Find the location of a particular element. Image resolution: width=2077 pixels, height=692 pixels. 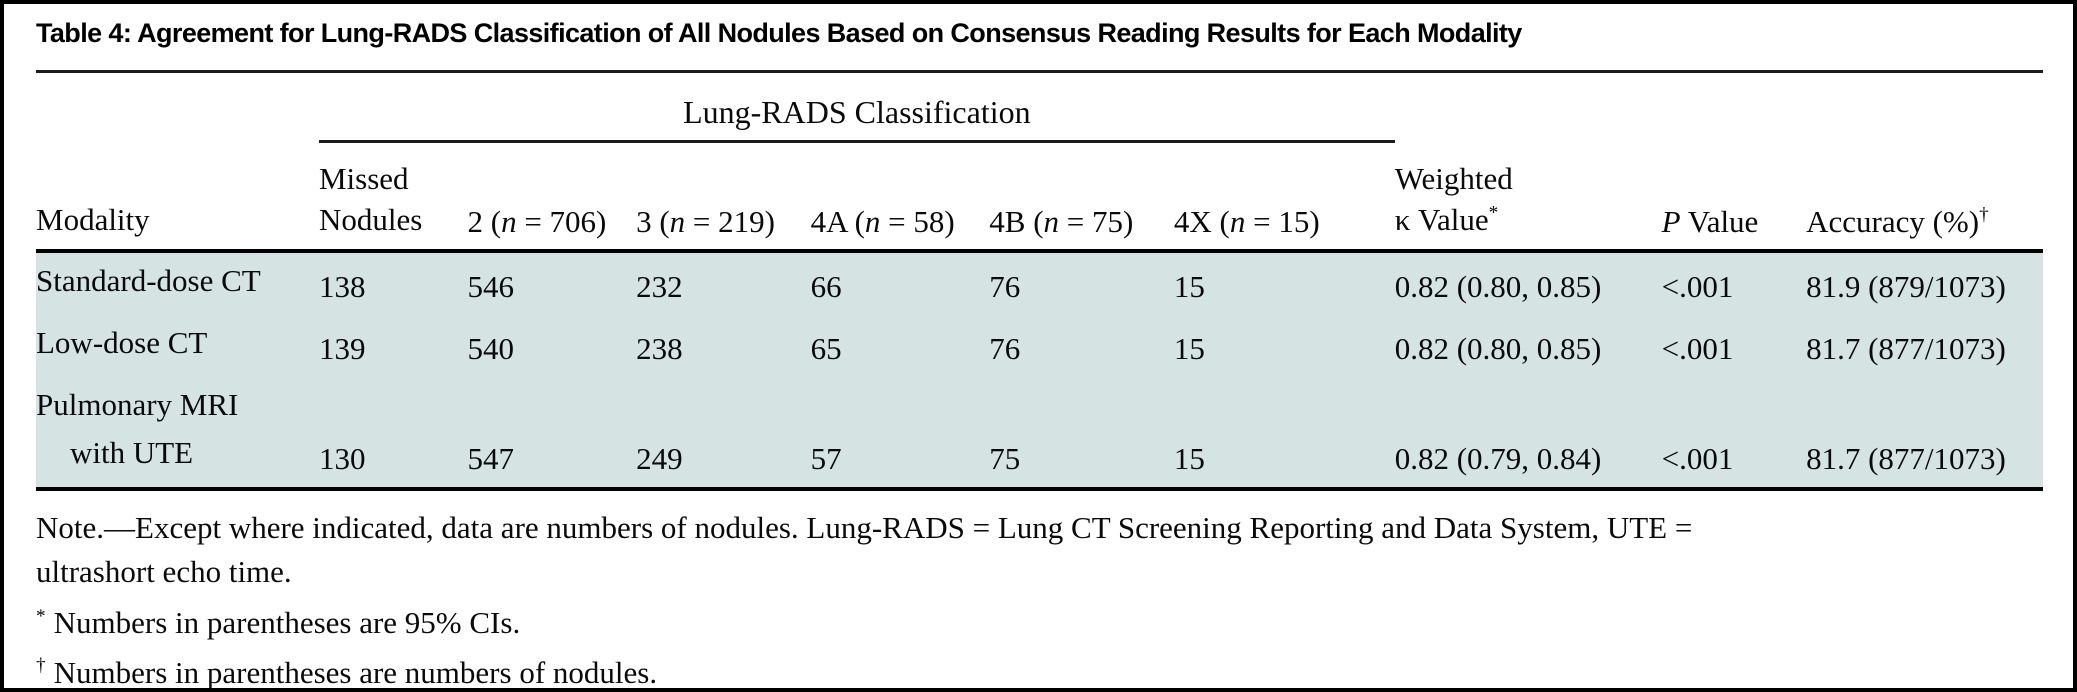

header-lr4a: 4A (n = 58) is located at coordinates (900, 196).